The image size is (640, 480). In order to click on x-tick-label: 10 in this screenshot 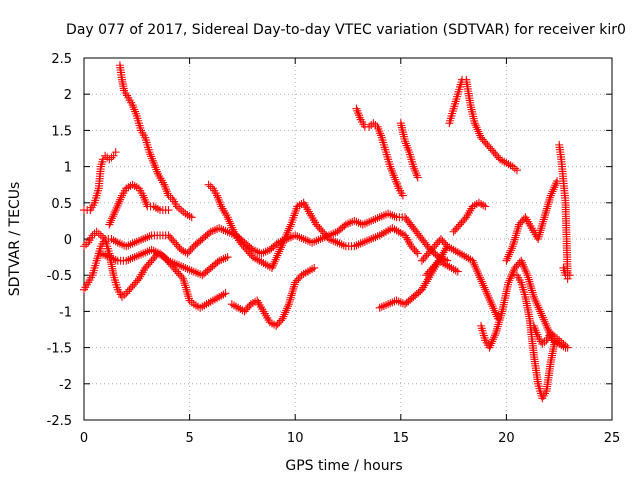, I will do `click(295, 438)`.